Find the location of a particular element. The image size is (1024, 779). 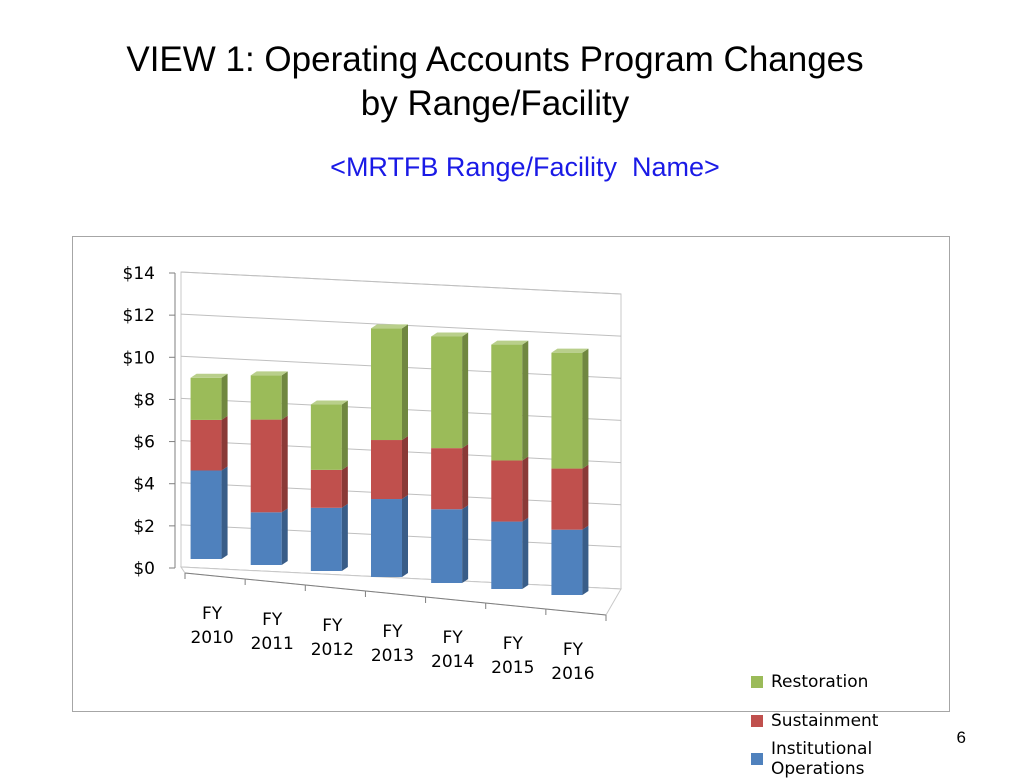

gridline is located at coordinates (401, 283).